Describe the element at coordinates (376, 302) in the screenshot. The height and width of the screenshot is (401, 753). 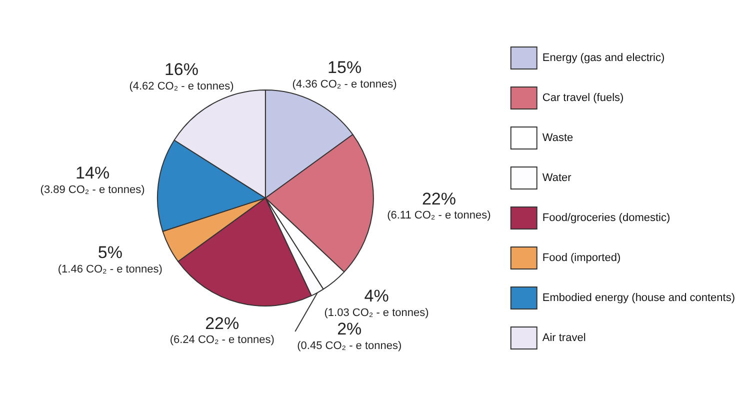
I see `data-label: 4% (1.03 CO₂ - e tonnes)` at that location.